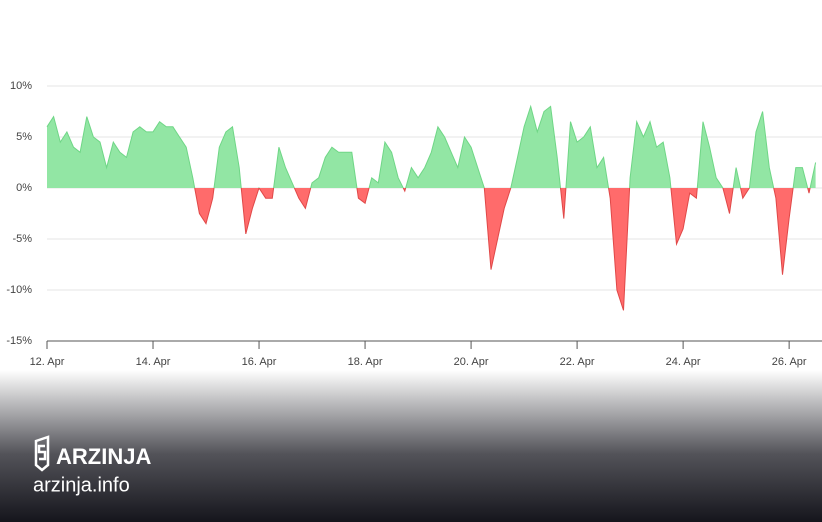 Image resolution: width=822 pixels, height=522 pixels. I want to click on x-tick-label: 14. Apr, so click(153, 362).